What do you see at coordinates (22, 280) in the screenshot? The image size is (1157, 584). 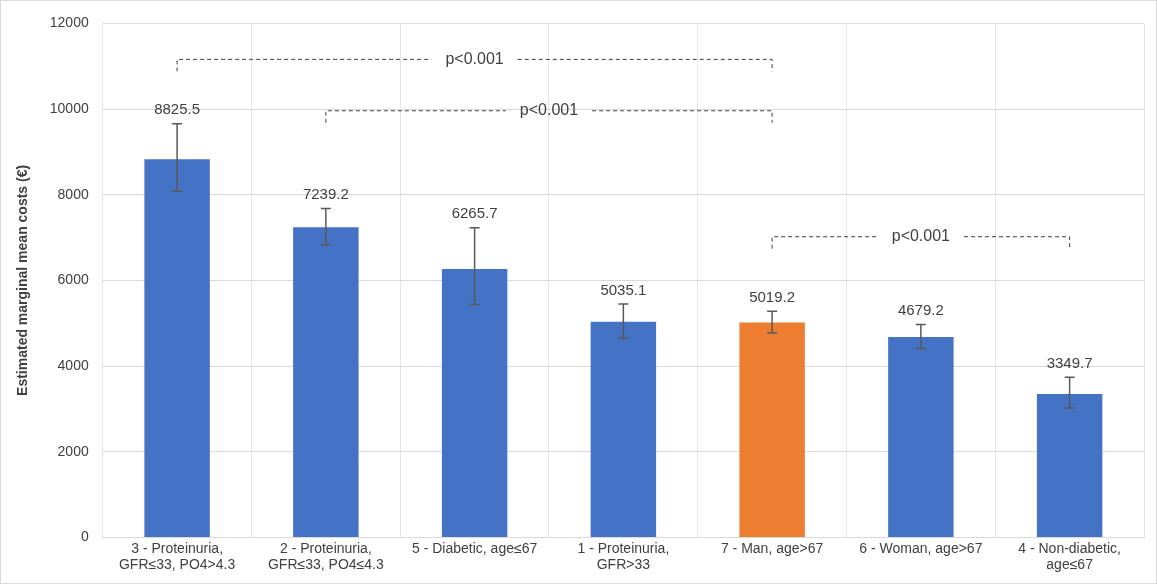 I see `y-axis-title: Estimated marginal mean costs (€)` at bounding box center [22, 280].